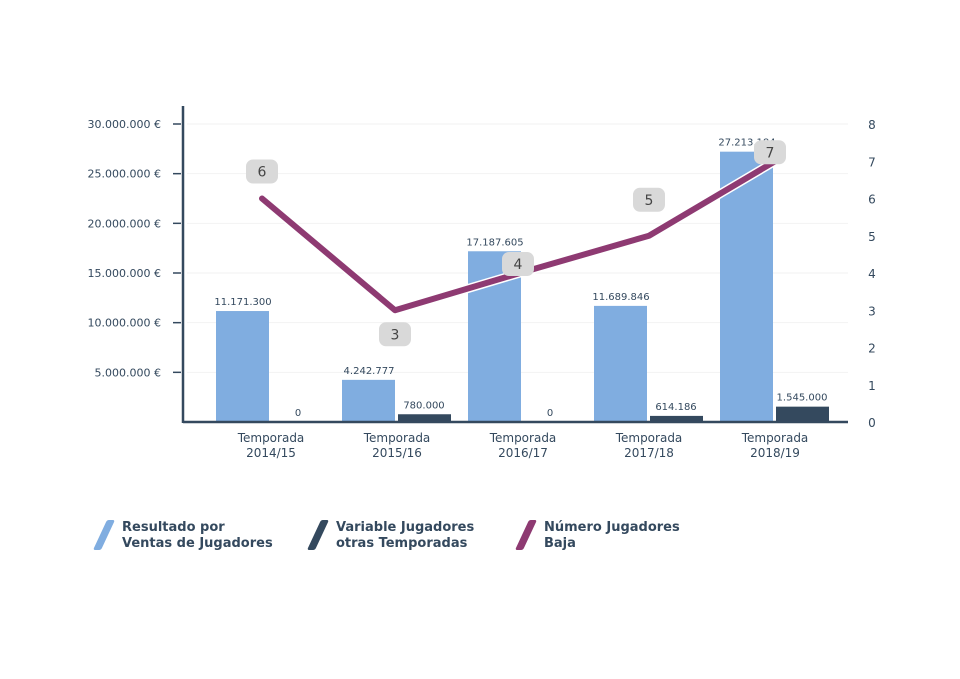 Image resolution: width=960 pixels, height=679 pixels. I want to click on y-left-tick-label: 30.000.000 €, so click(124, 124).